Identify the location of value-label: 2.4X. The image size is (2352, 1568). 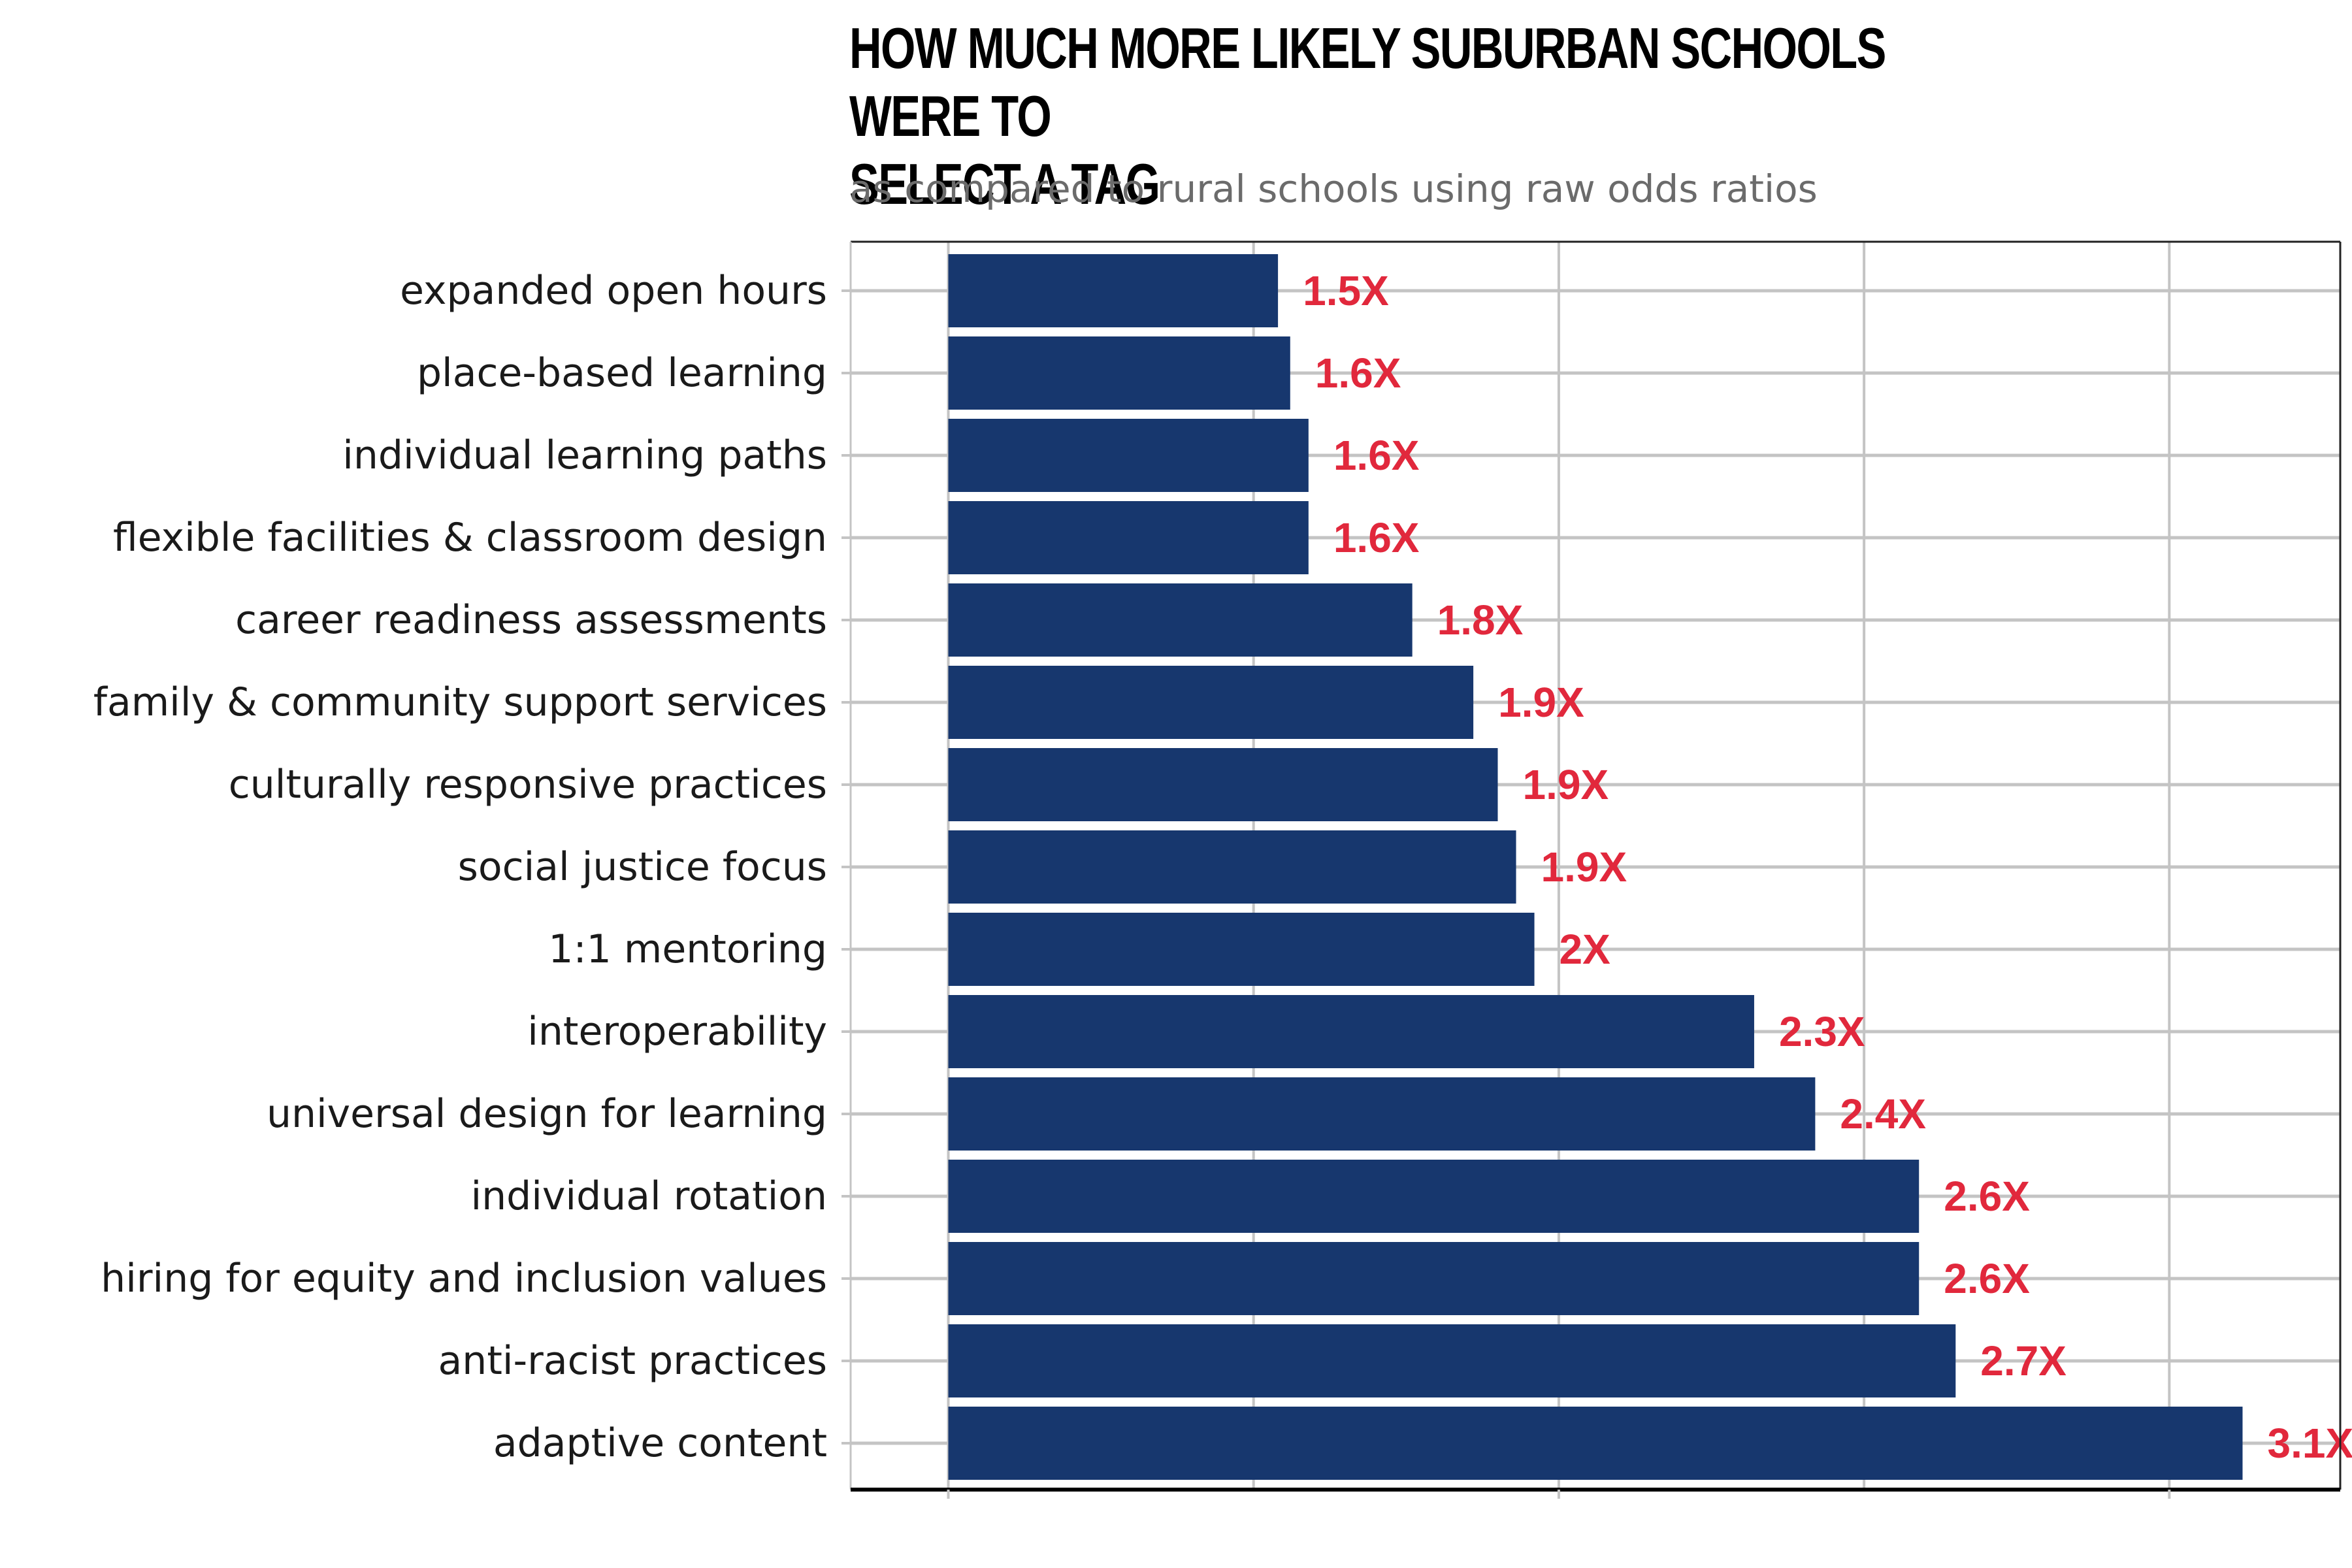
(1883, 1113).